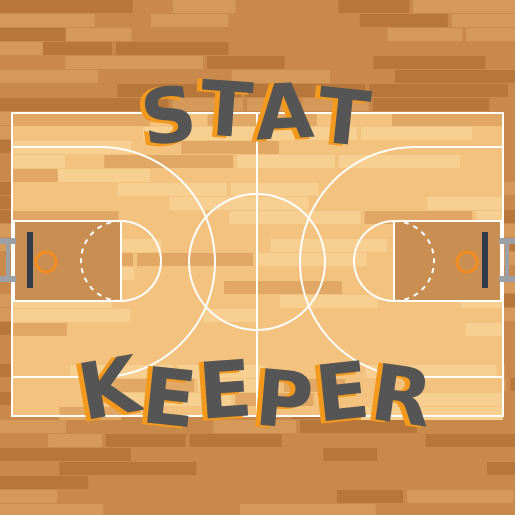 The height and width of the screenshot is (515, 515). Describe the element at coordinates (285, 401) in the screenshot. I see `title-letter: P` at that location.